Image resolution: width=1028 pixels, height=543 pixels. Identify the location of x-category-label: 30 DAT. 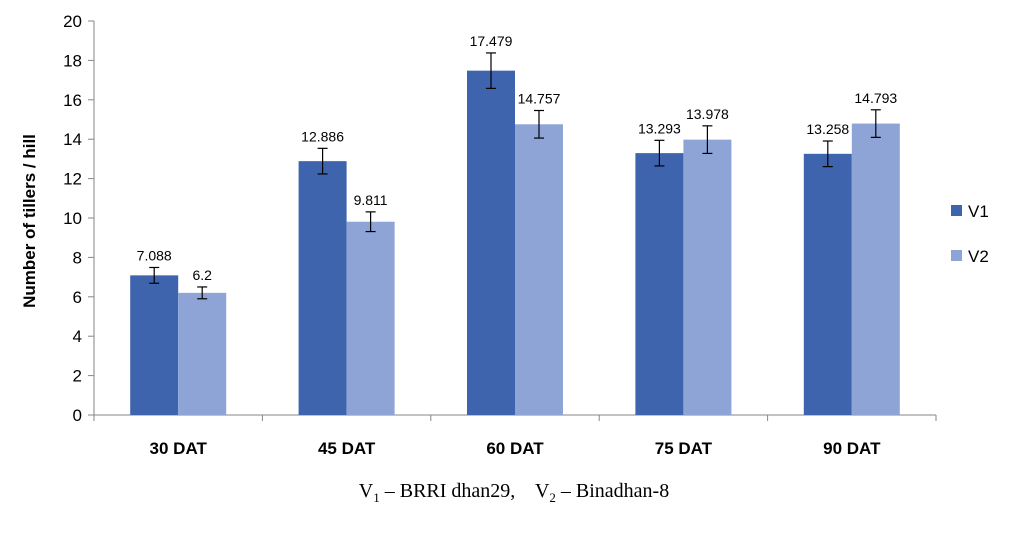
(179, 448).